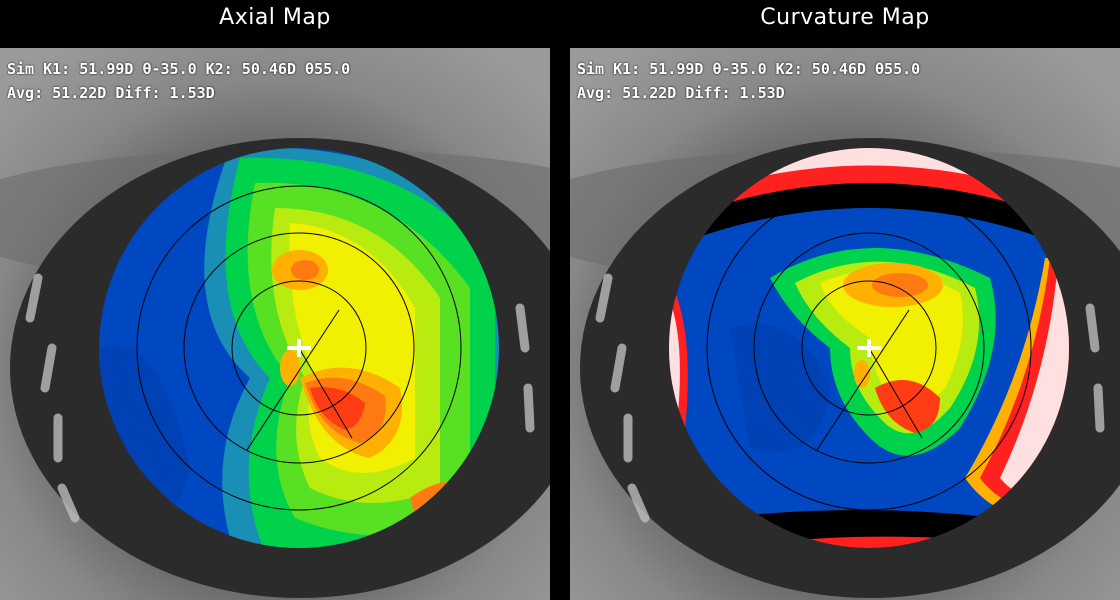 The height and width of the screenshot is (600, 1120). I want to click on panel-title: Axial Map, so click(275, 17).